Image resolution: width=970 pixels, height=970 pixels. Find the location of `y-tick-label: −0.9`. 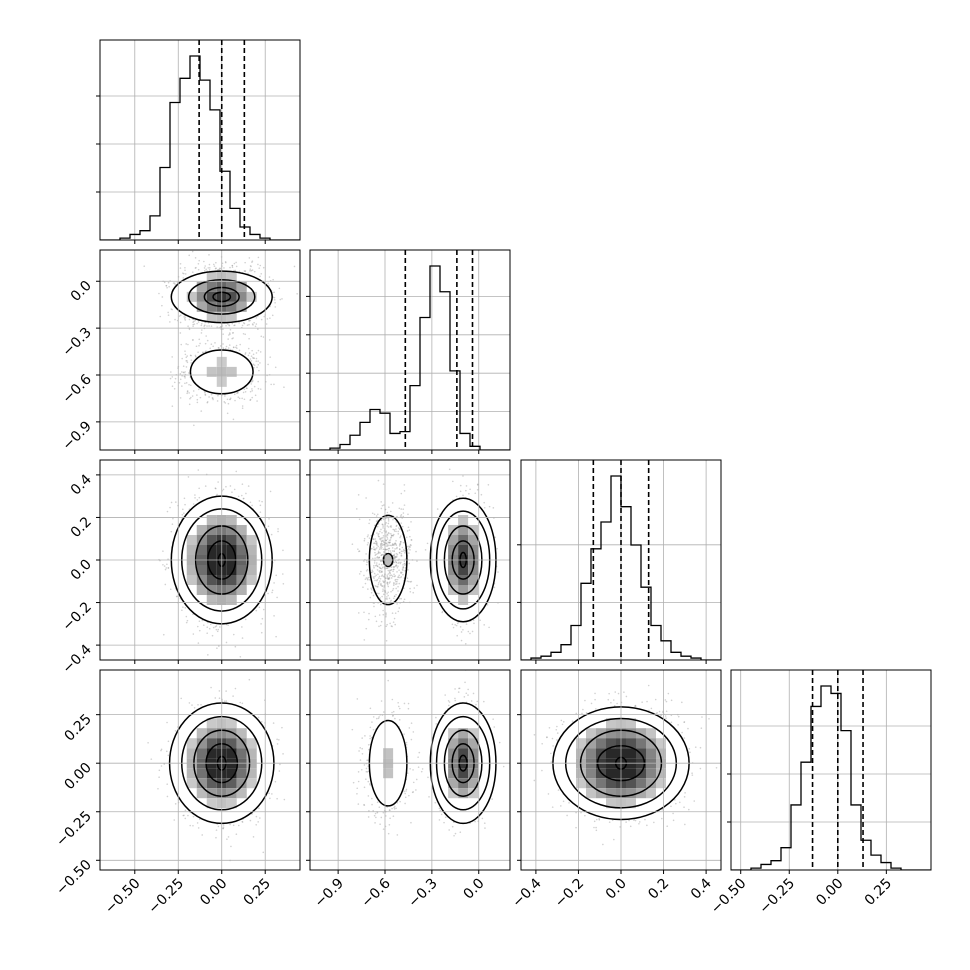

y-tick-label: −0.9 is located at coordinates (76, 435).